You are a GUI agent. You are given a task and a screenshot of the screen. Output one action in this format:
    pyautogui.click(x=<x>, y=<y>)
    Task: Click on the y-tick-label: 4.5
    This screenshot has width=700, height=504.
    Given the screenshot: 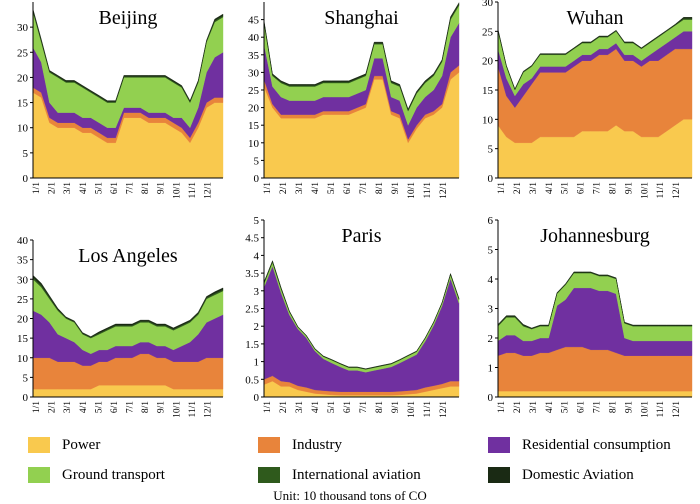 What is the action you would take?
    pyautogui.click(x=252, y=239)
    